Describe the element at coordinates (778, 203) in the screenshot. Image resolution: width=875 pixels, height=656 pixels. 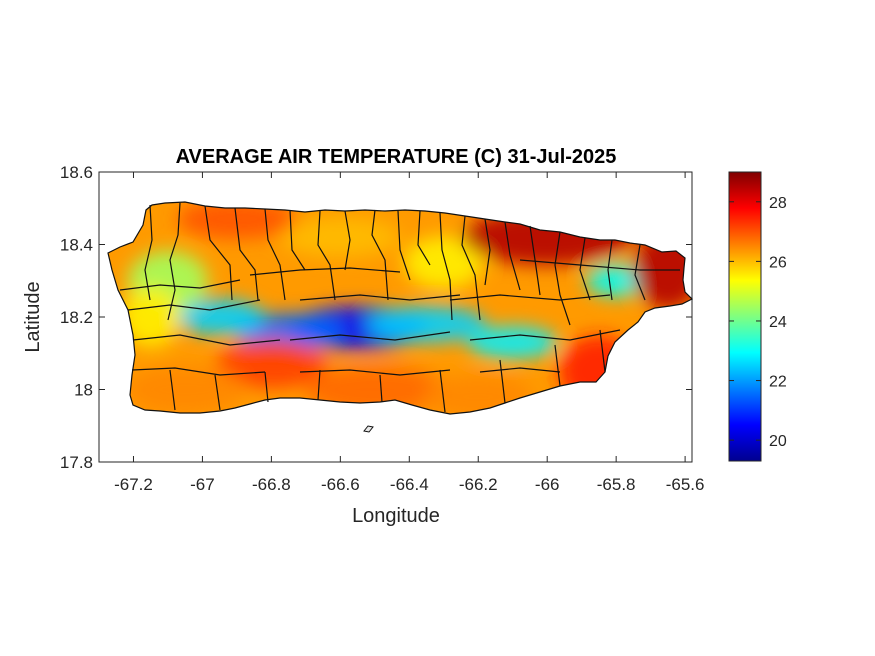
I see `colorbar-tick-label: 28` at that location.